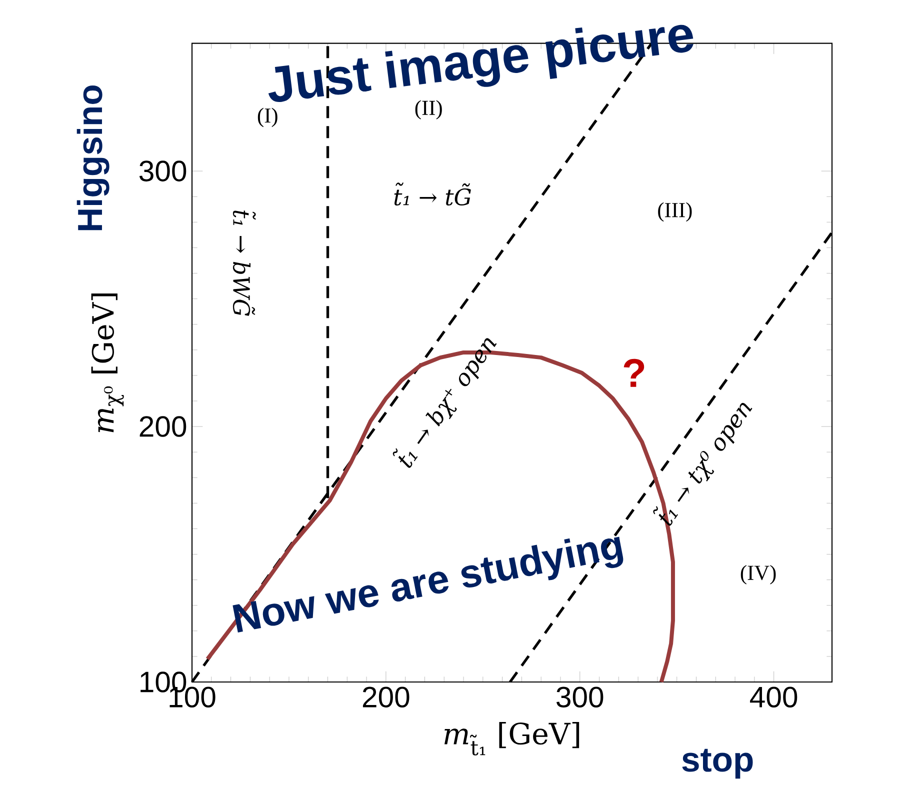 The height and width of the screenshot is (808, 904). What do you see at coordinates (107, 363) in the screenshot?
I see `y-axis-title: m$_{χ⁰}$ [GeV]` at bounding box center [107, 363].